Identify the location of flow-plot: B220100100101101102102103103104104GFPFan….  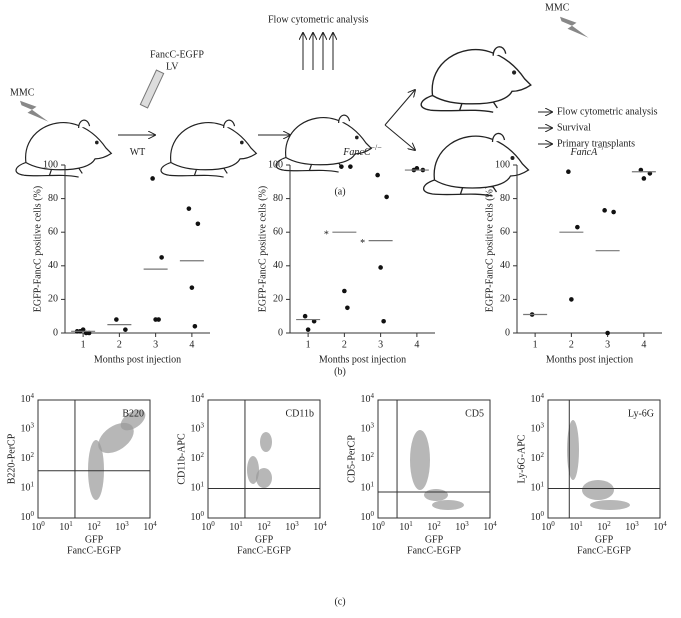
(81, 474).